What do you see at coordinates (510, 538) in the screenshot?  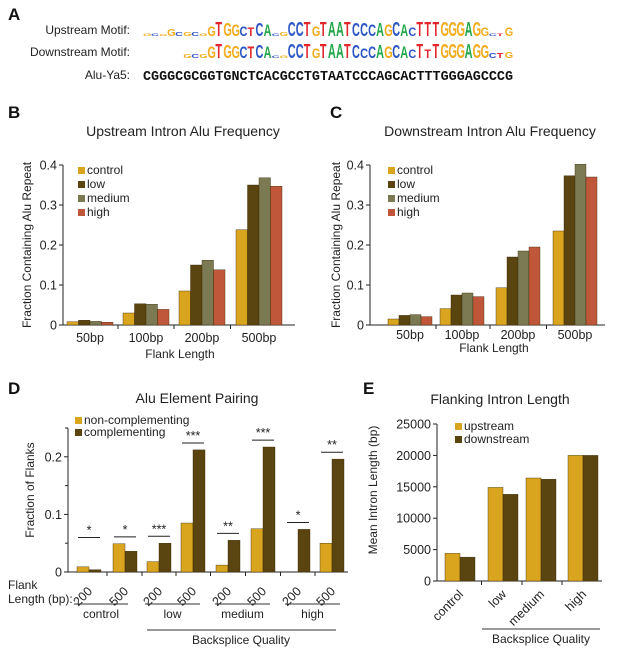 I see `bar-downstream-low` at bounding box center [510, 538].